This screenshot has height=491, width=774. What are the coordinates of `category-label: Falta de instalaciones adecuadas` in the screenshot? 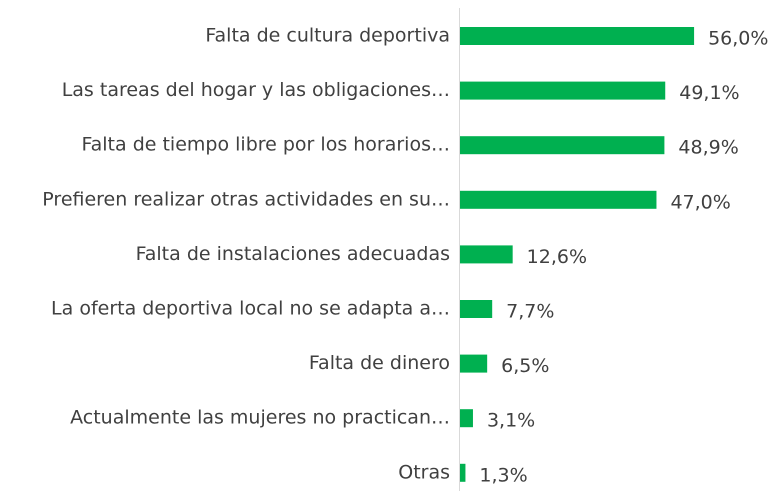 It's located at (293, 254).